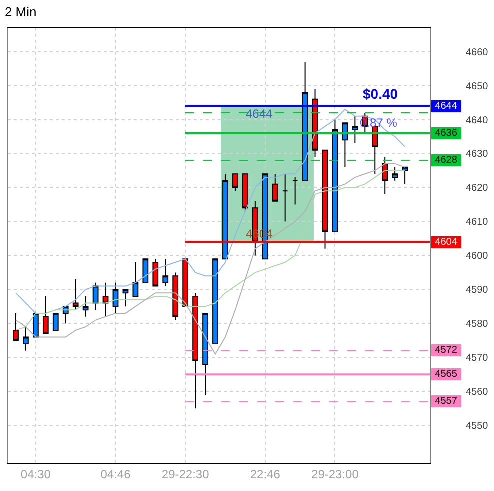  I want to click on y-tick-label: 4610, so click(477, 222).